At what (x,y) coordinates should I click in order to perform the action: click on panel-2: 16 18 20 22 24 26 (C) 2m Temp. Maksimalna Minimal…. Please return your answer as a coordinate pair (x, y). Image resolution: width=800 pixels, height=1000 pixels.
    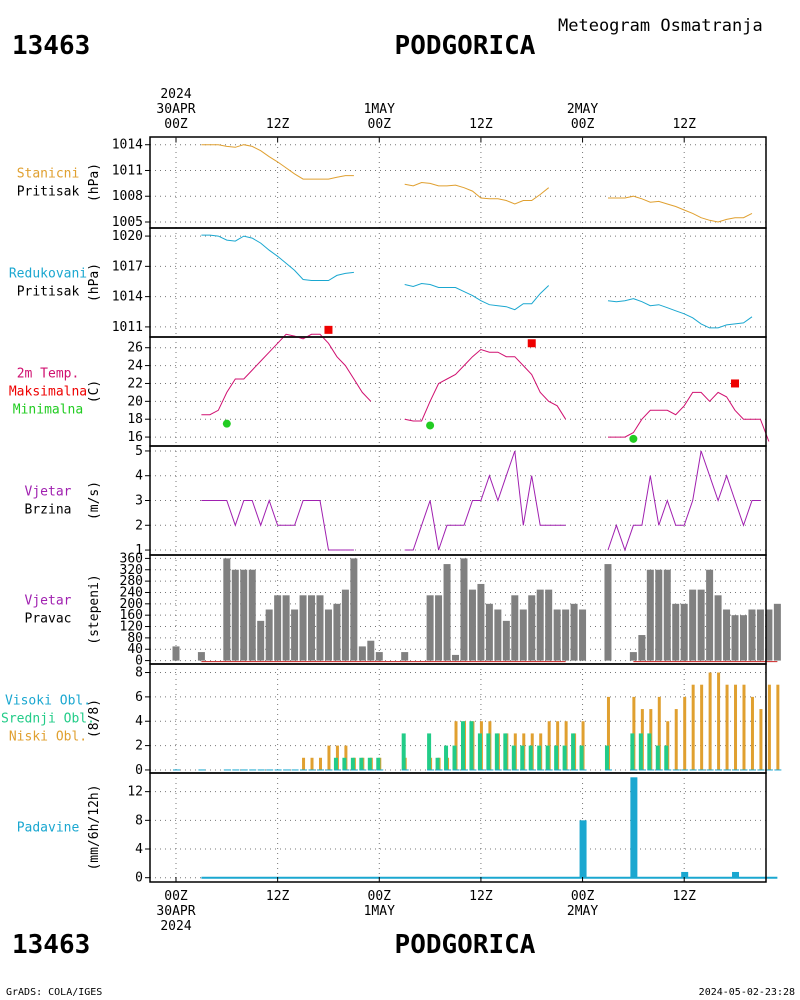
    Looking at the image, I should click on (389, 386).